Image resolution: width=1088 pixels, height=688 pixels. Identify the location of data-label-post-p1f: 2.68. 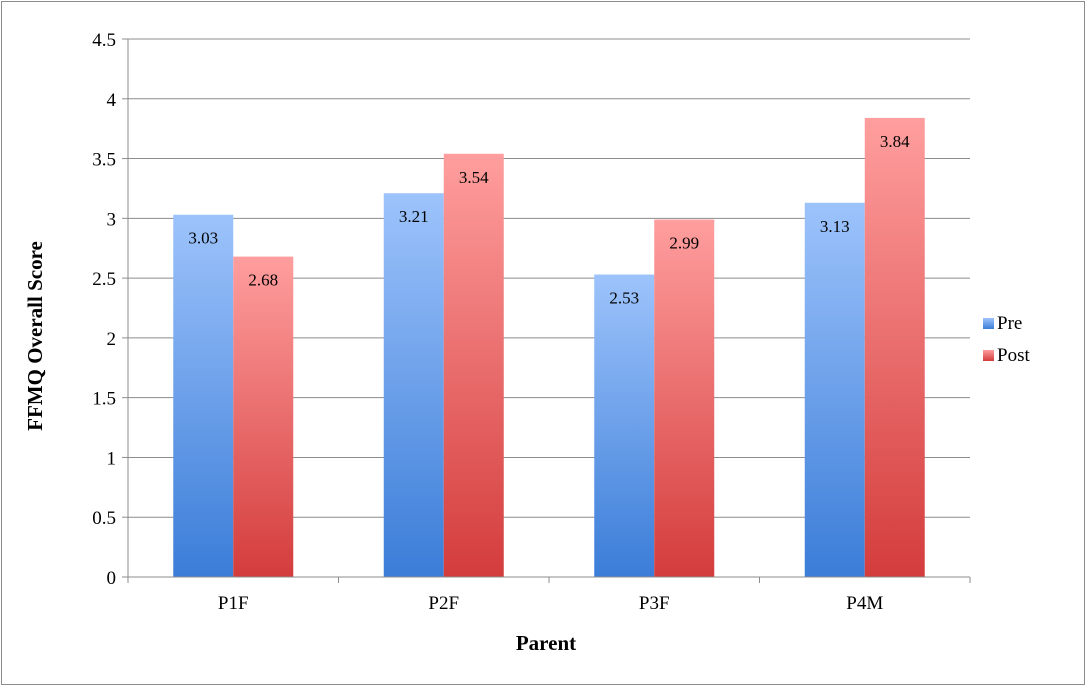
(263, 280).